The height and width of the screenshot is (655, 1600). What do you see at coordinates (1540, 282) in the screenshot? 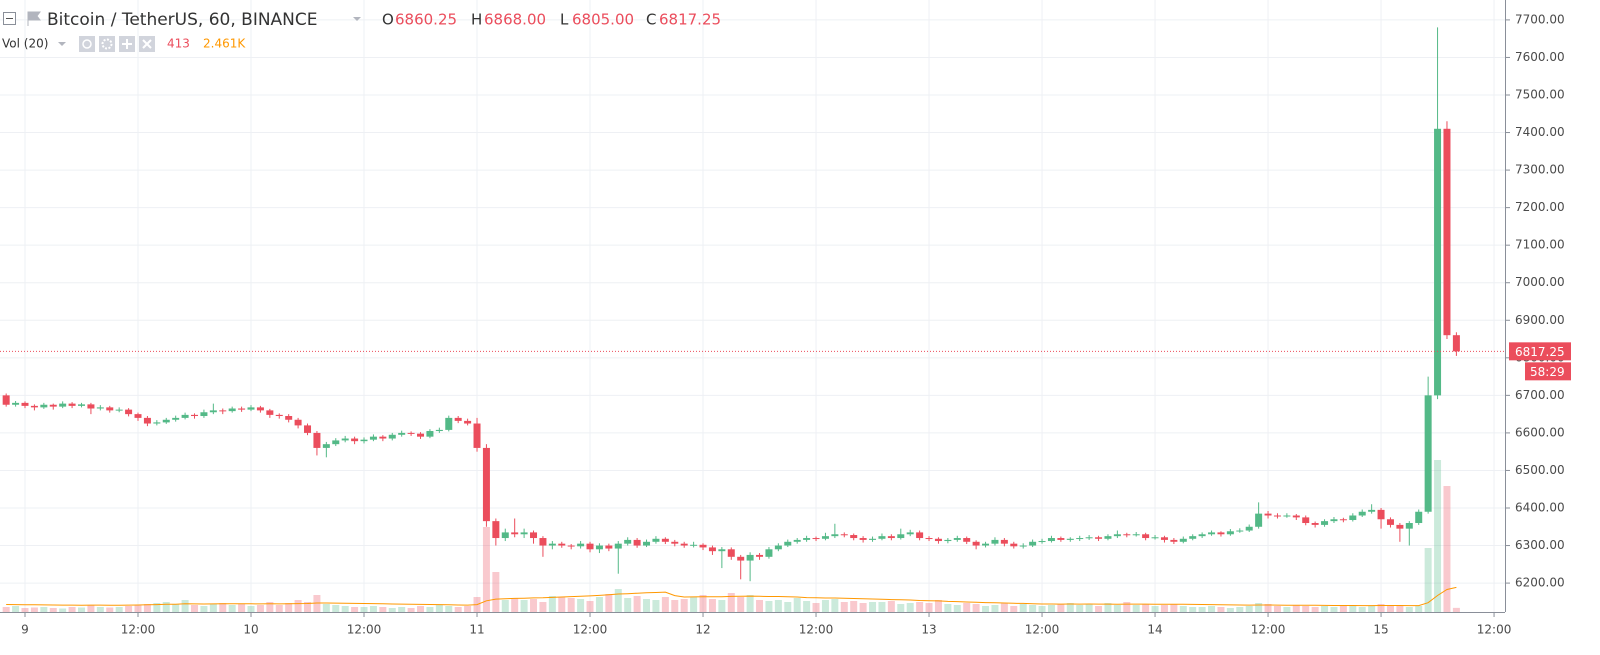
I see `y-tick-label: 7000.00` at bounding box center [1540, 282].